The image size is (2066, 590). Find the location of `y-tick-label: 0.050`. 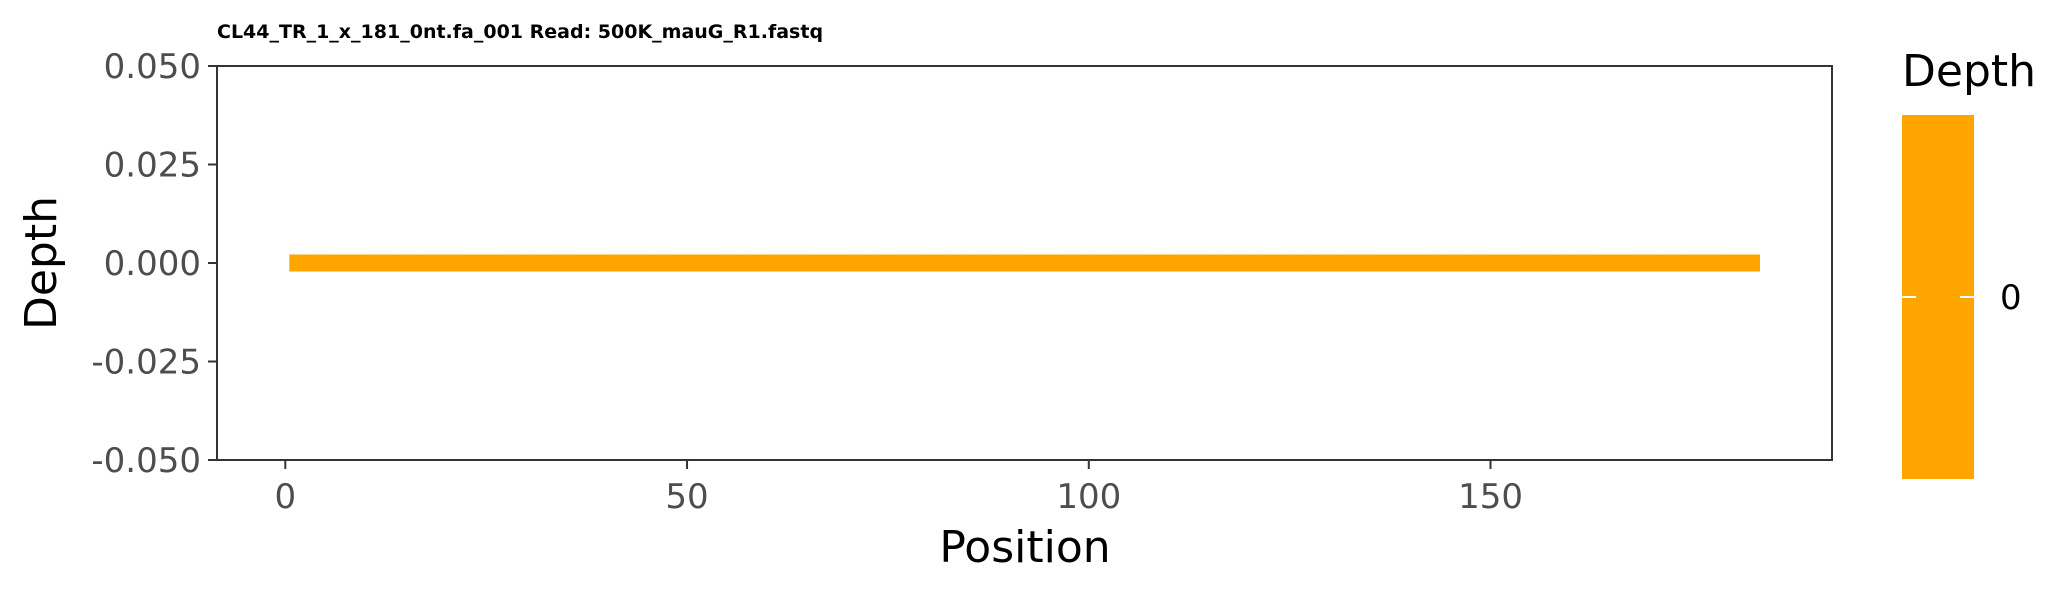

y-tick-label: 0.050 is located at coordinates (152, 67).